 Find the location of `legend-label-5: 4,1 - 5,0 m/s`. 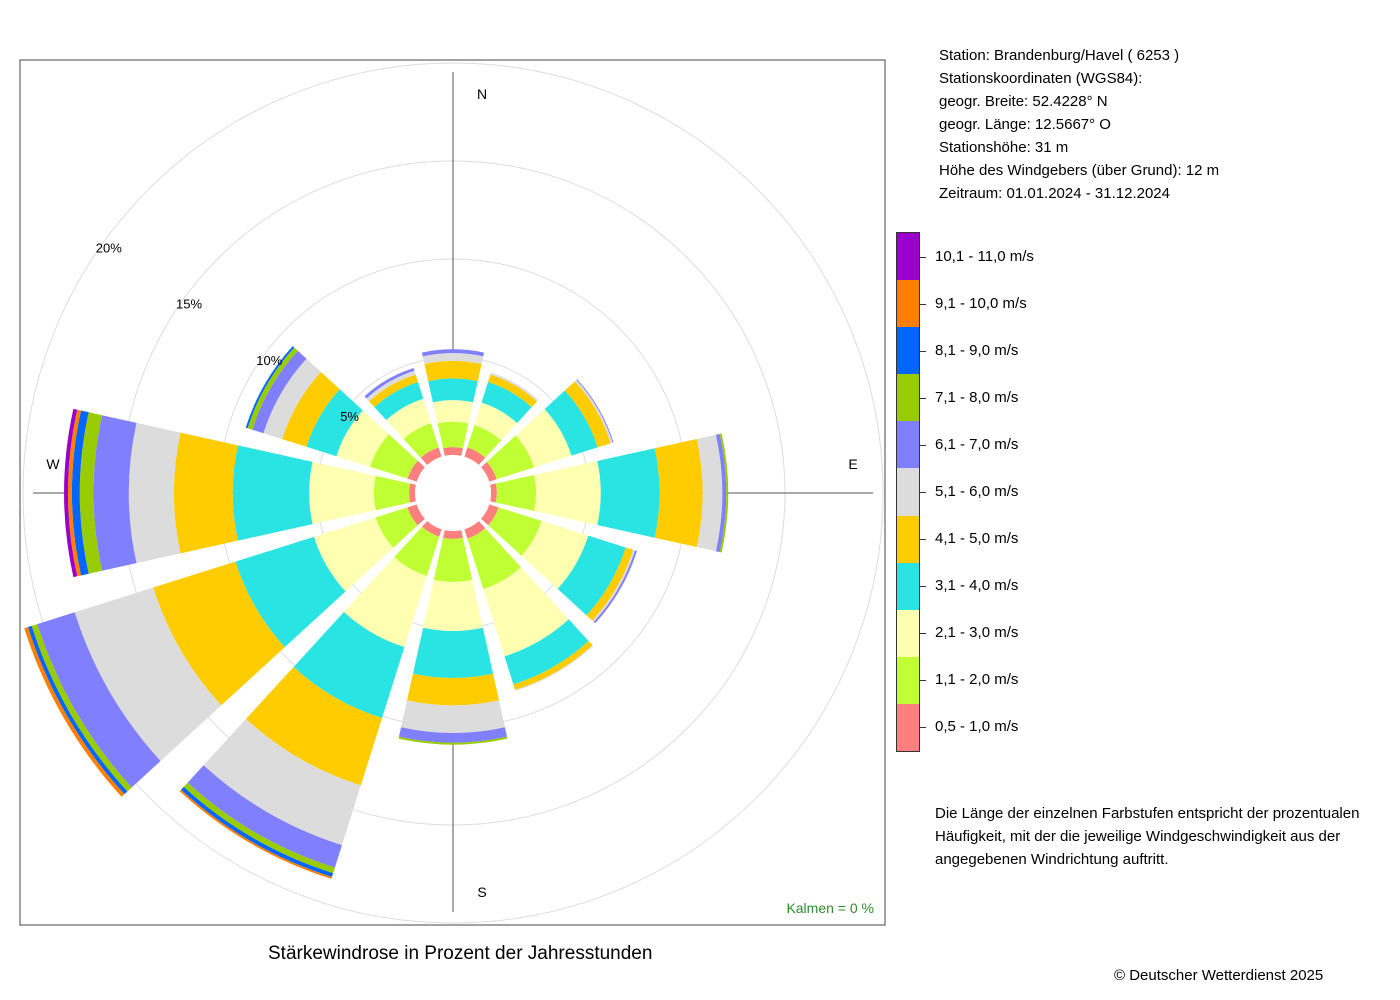

legend-label-5: 4,1 - 5,0 m/s is located at coordinates (977, 538).